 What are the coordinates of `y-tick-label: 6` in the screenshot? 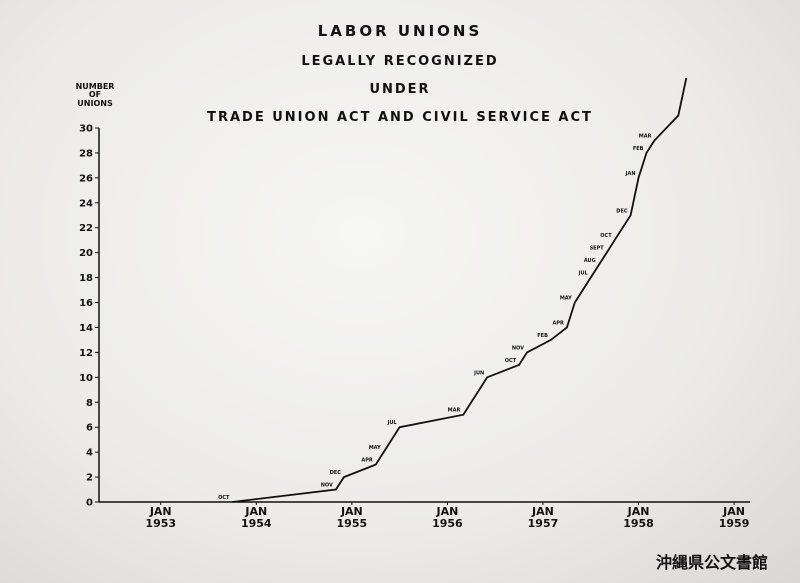 It's located at (89, 428).